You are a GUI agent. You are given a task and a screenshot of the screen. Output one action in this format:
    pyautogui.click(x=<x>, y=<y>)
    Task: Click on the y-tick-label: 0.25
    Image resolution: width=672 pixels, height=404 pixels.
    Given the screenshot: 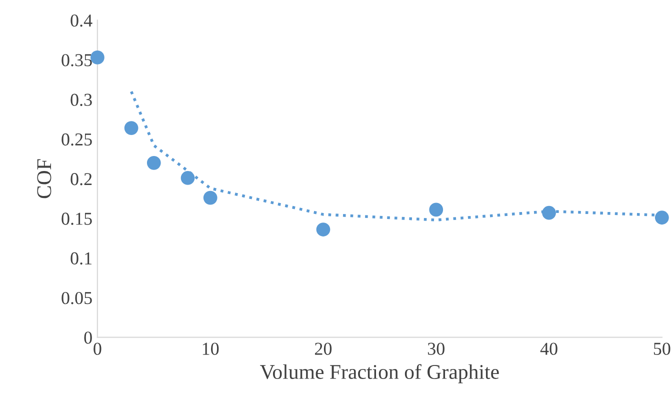 What is the action you would take?
    pyautogui.click(x=77, y=139)
    